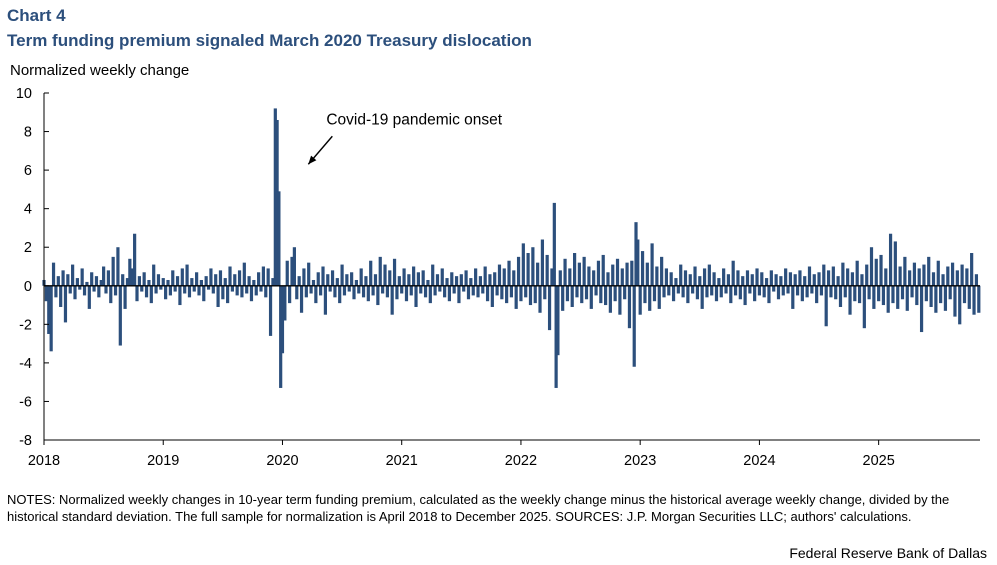 The image size is (997, 565). I want to click on x-tick-label: 2024, so click(759, 461).